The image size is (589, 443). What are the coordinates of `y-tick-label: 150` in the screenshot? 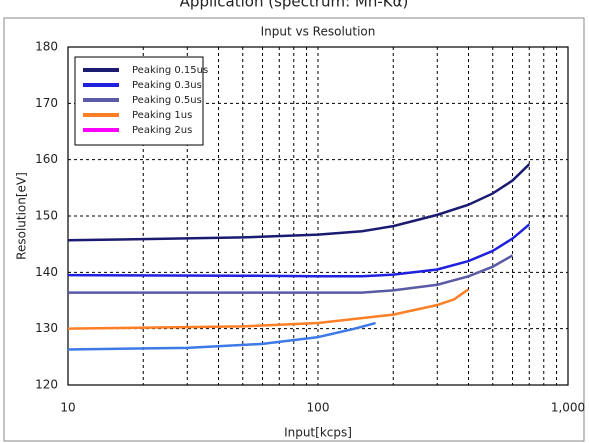 It's located at (46, 216).